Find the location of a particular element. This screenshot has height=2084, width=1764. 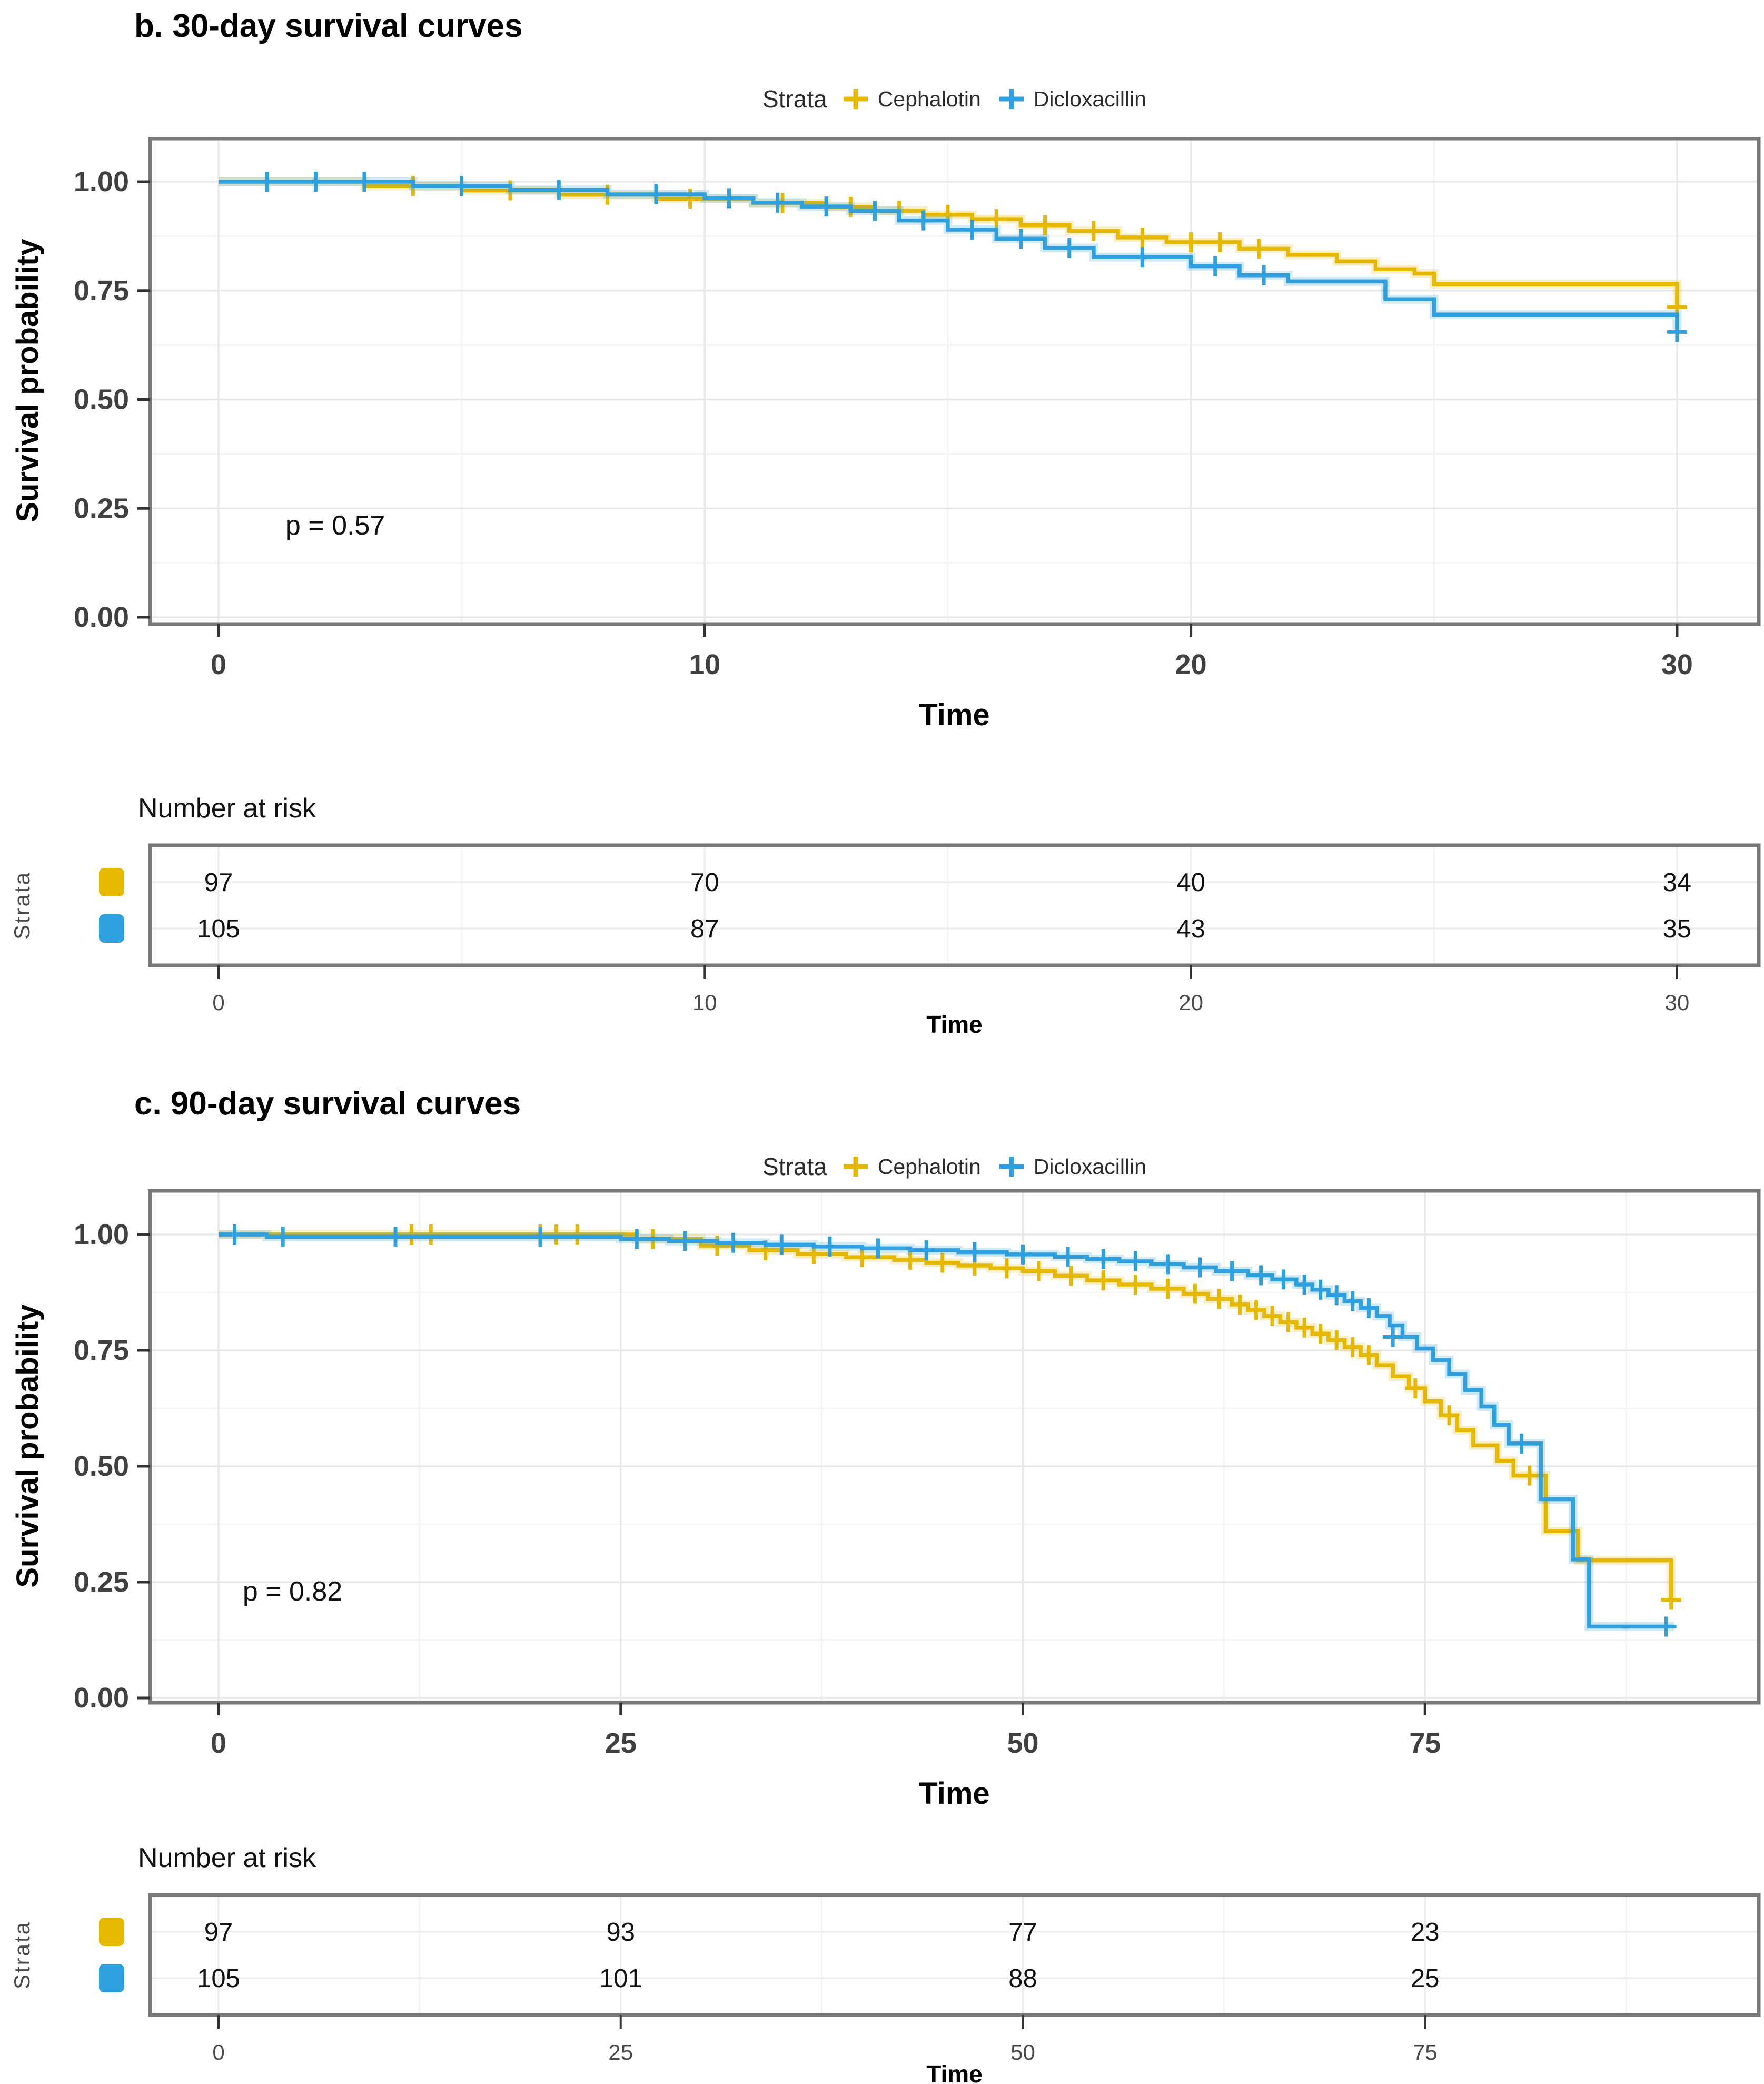

plot-title-c: c. 90-day survival curves is located at coordinates (327, 1103).